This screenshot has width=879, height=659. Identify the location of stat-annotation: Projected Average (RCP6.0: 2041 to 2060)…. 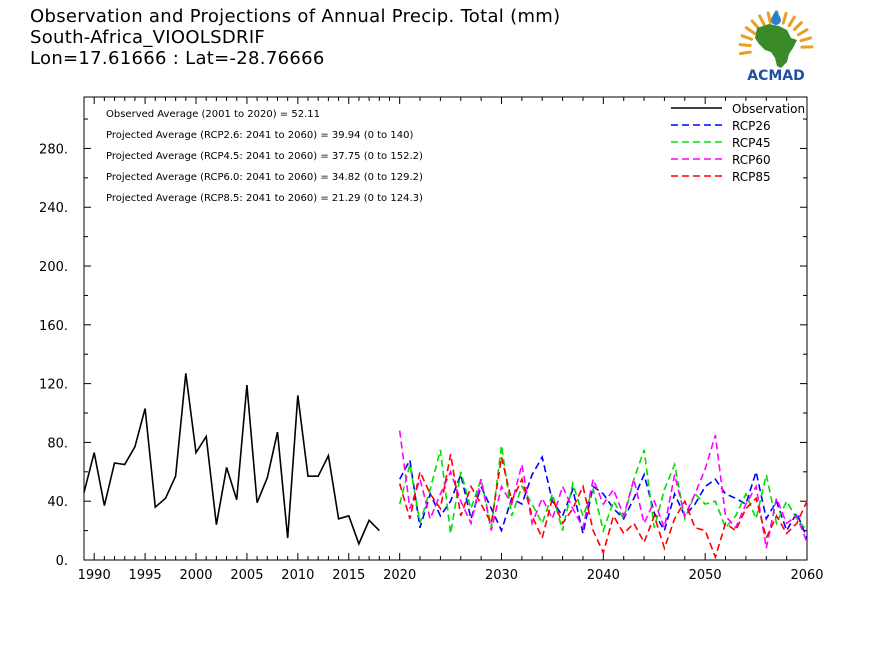
(264, 177).